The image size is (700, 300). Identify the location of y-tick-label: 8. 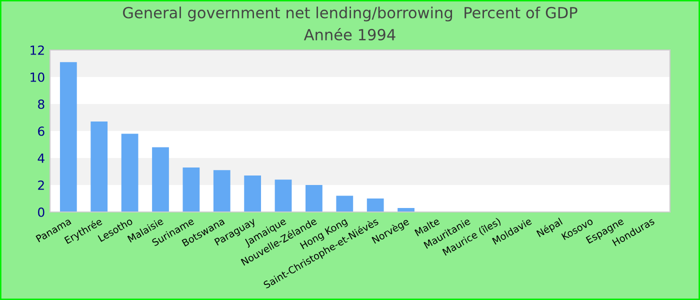
(41, 104).